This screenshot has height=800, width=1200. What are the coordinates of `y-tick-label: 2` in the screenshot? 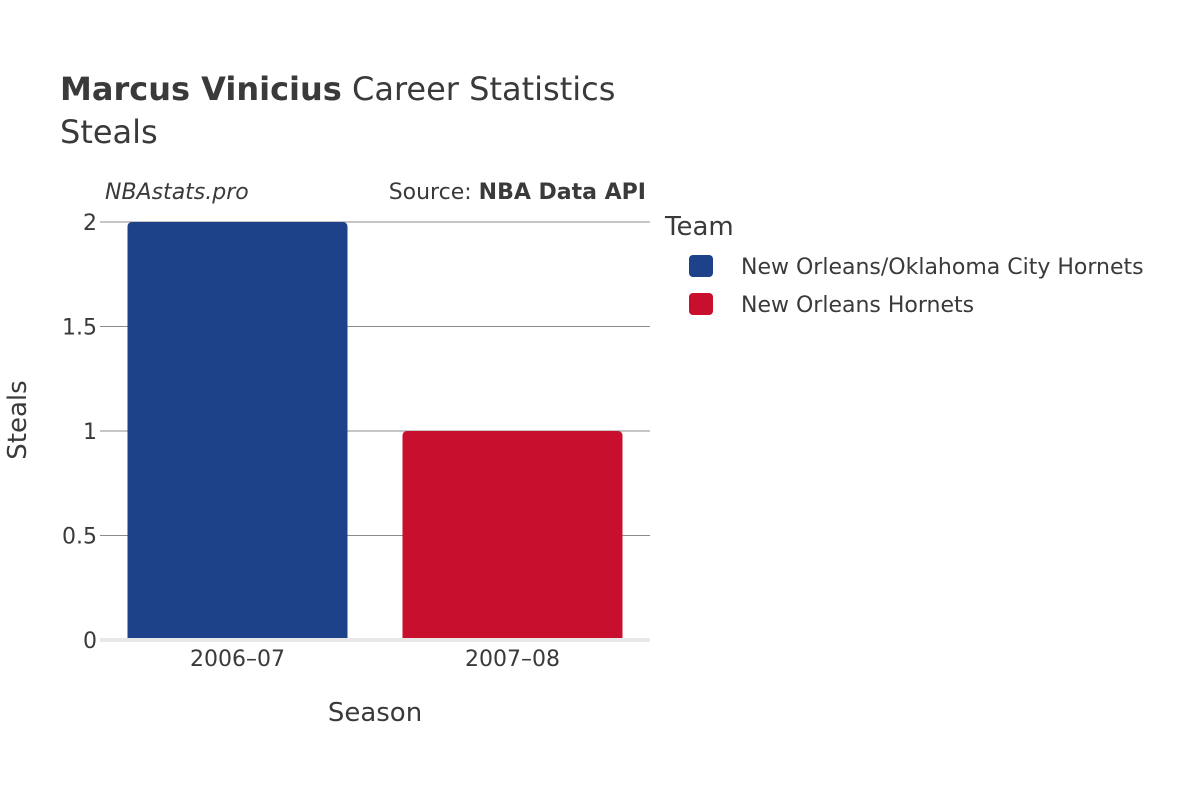 It's located at (90, 223).